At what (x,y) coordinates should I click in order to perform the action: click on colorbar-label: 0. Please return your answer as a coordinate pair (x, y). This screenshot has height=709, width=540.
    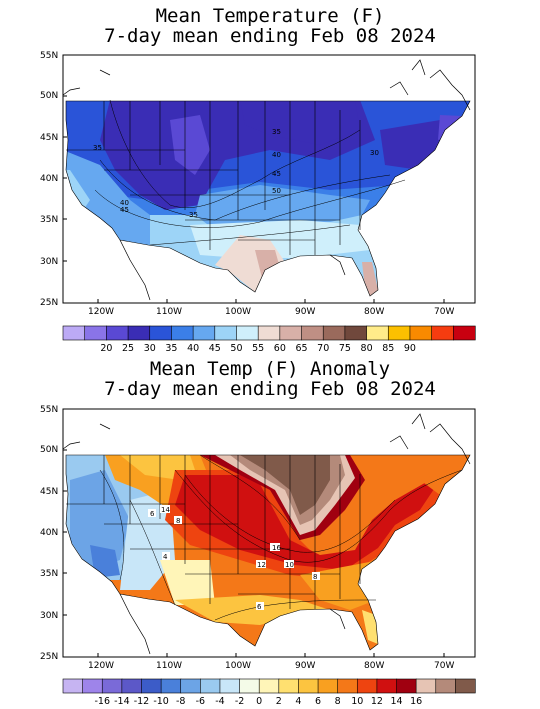
    Looking at the image, I should click on (259, 701).